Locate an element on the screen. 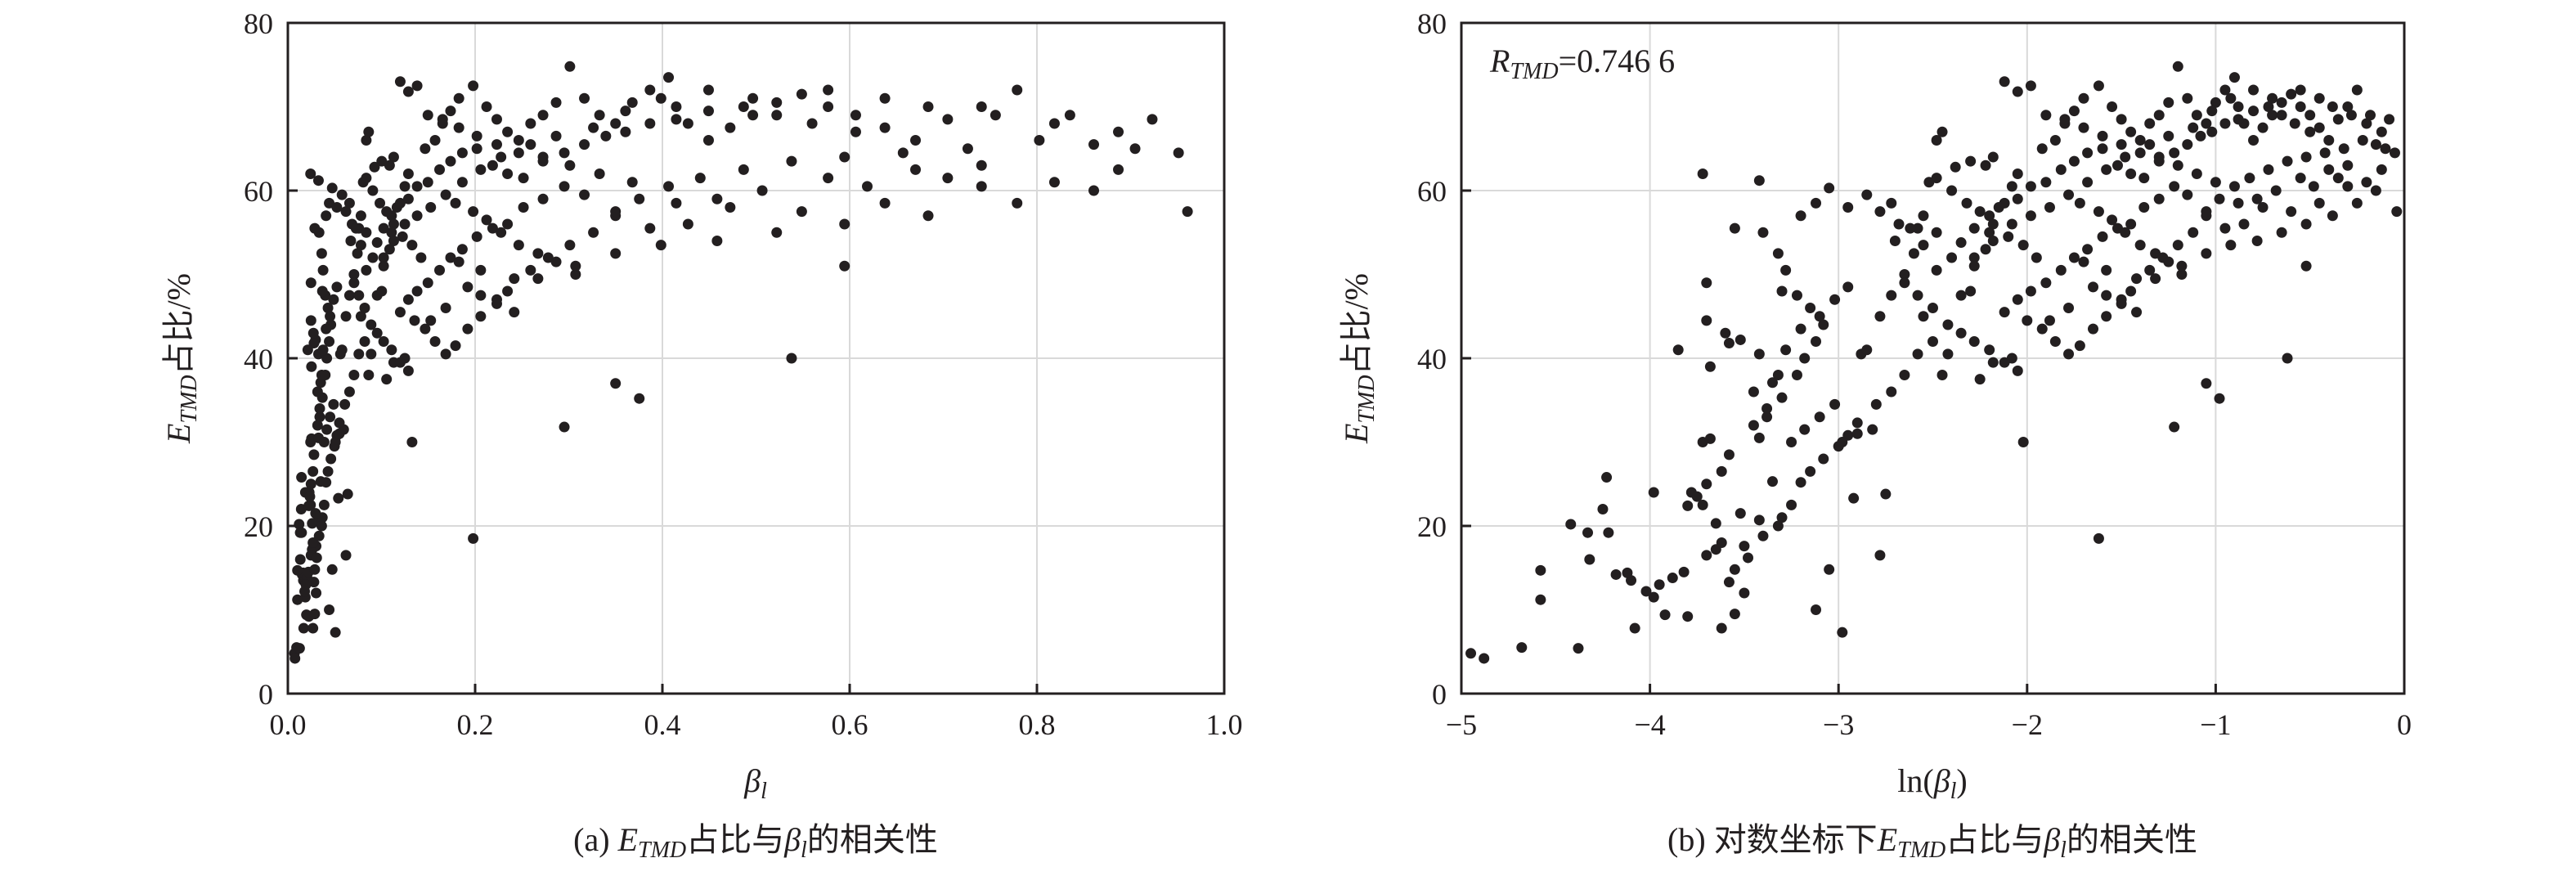  y-tick-label-a: 20 is located at coordinates (258, 526).